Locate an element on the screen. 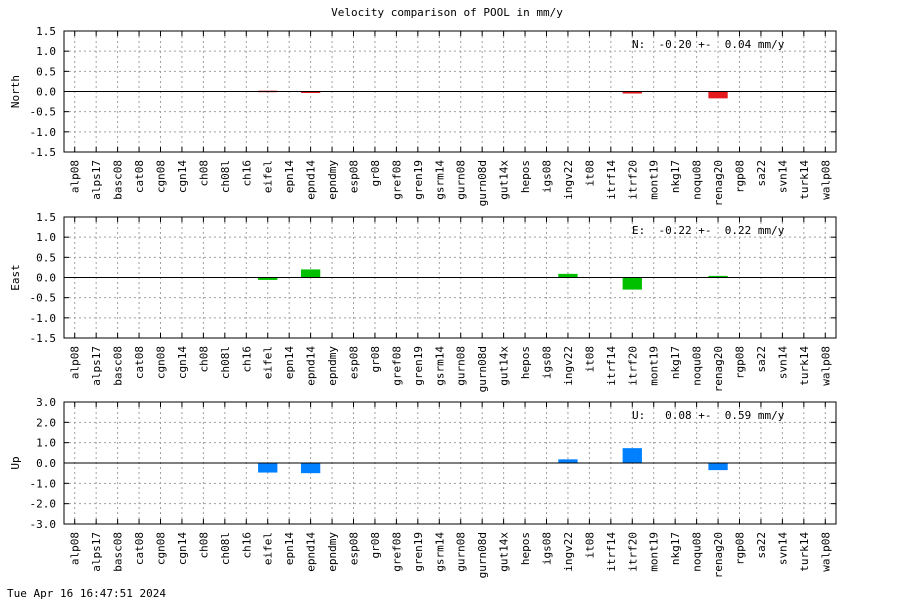 The width and height of the screenshot is (900, 600). x-tick-label: itrf14 is located at coordinates (611, 366).